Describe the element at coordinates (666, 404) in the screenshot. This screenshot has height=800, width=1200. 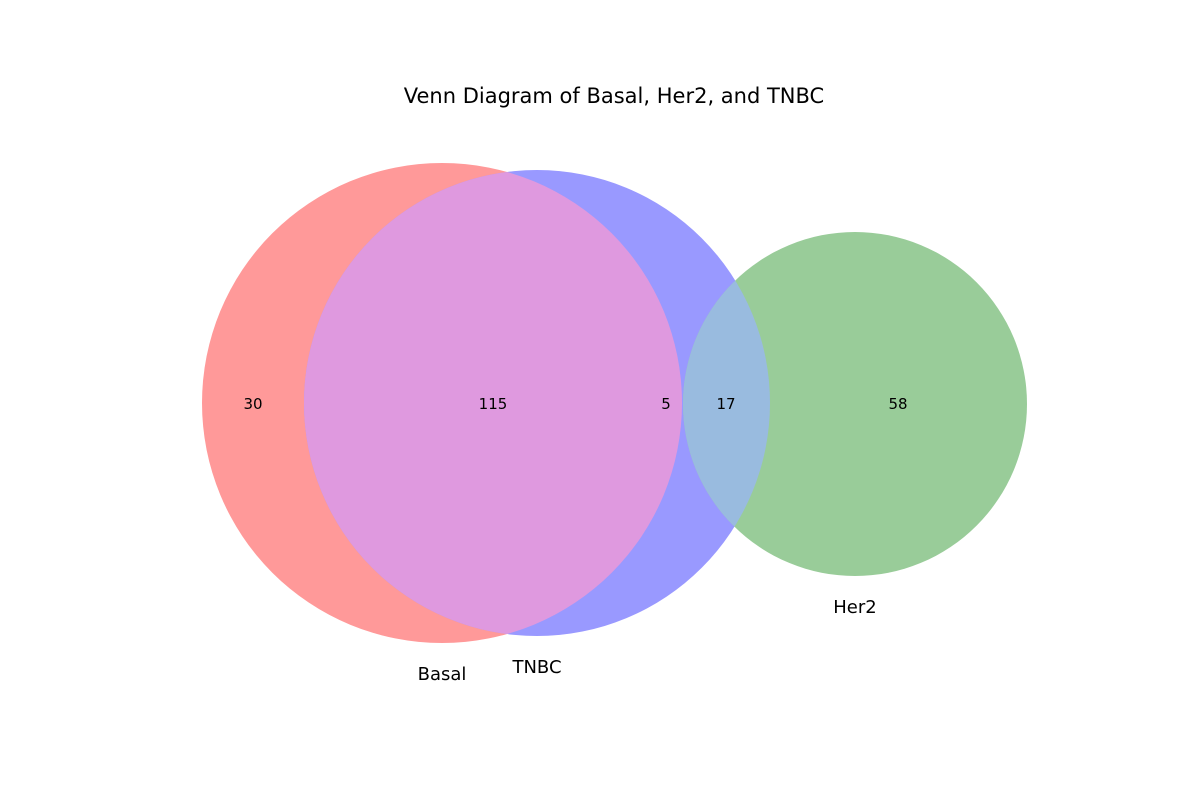
I see `tnbc-only-count: 5` at that location.